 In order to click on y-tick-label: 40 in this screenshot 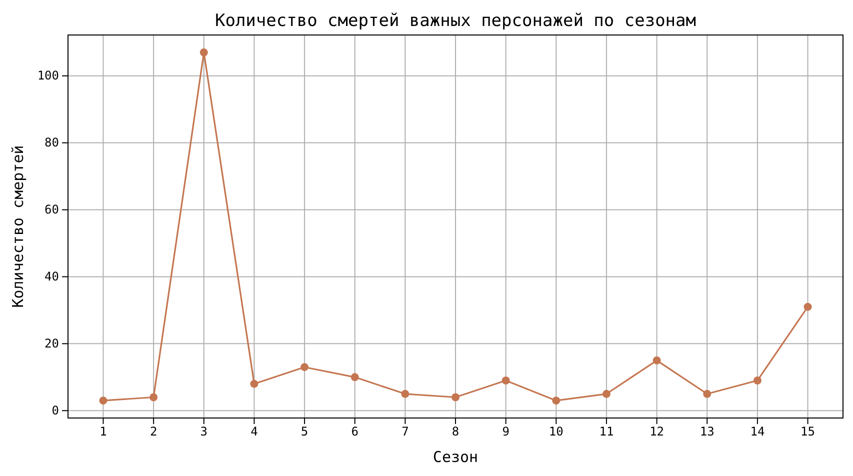, I will do `click(51, 277)`.